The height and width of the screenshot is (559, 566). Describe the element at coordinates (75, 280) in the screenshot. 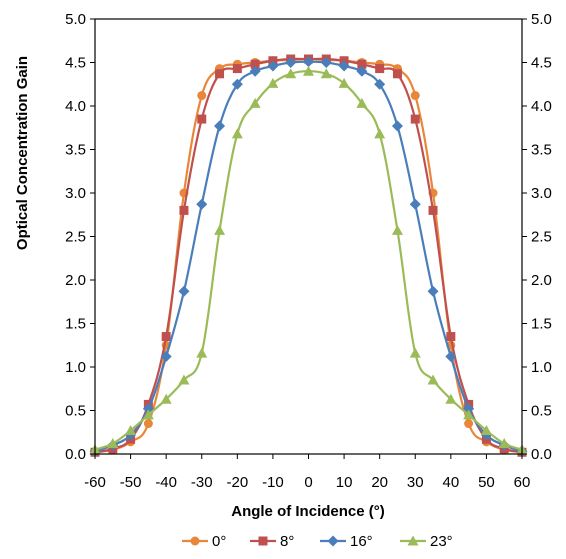

I see `y-tick-label: 2.0` at that location.